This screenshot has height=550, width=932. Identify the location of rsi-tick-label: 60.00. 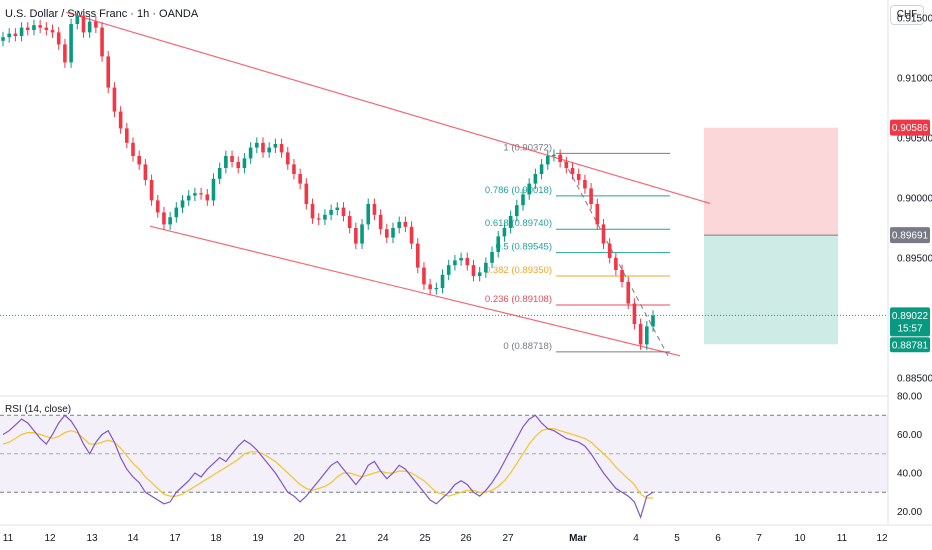
(909, 435).